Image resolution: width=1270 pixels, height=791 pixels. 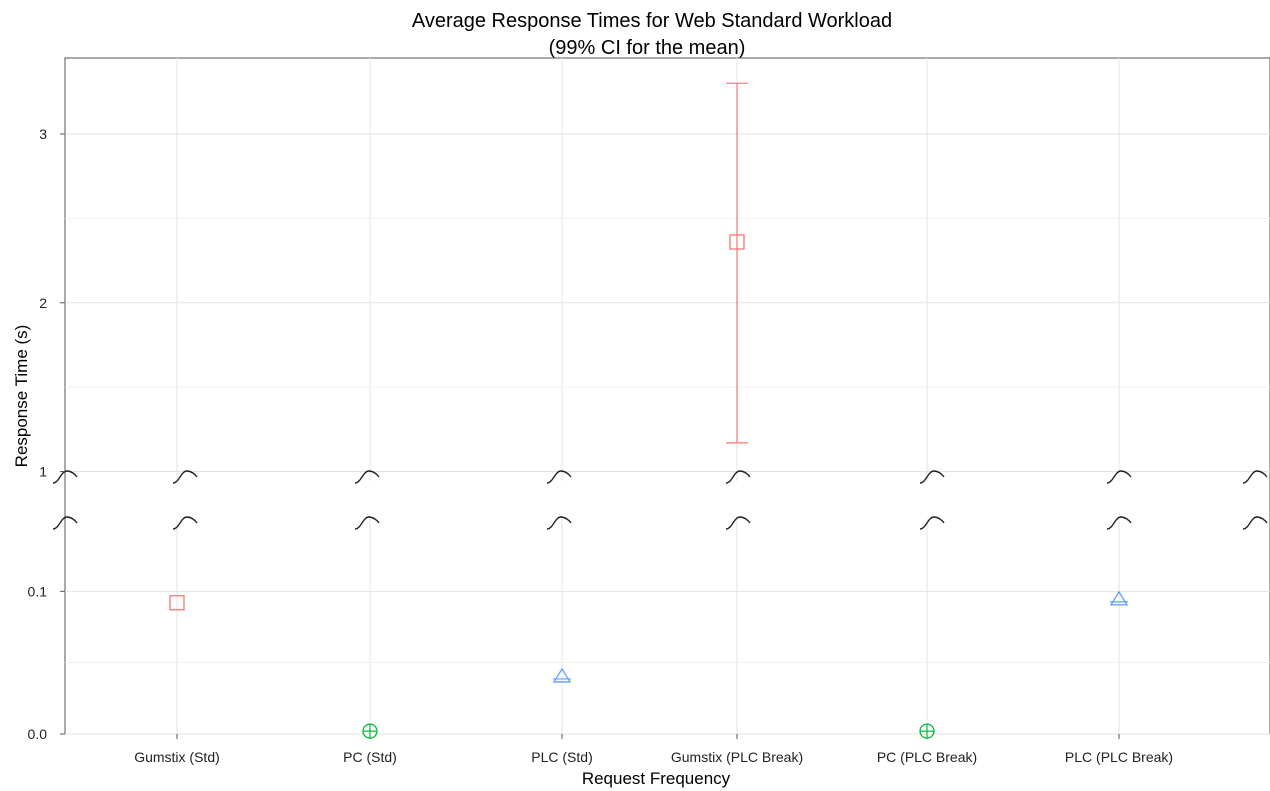 I want to click on y-tick-label: 3, so click(x=43, y=134).